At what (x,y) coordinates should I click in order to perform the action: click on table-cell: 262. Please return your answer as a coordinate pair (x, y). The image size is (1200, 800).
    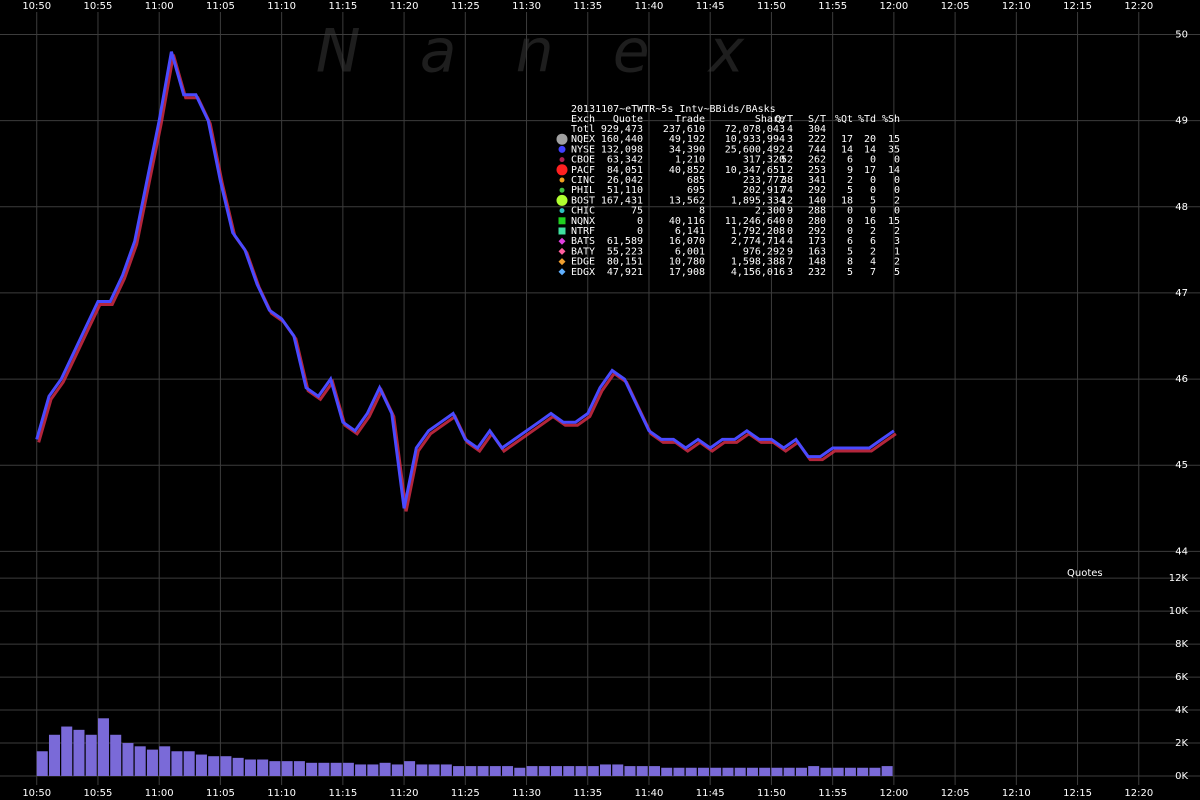
    Looking at the image, I should click on (817, 160).